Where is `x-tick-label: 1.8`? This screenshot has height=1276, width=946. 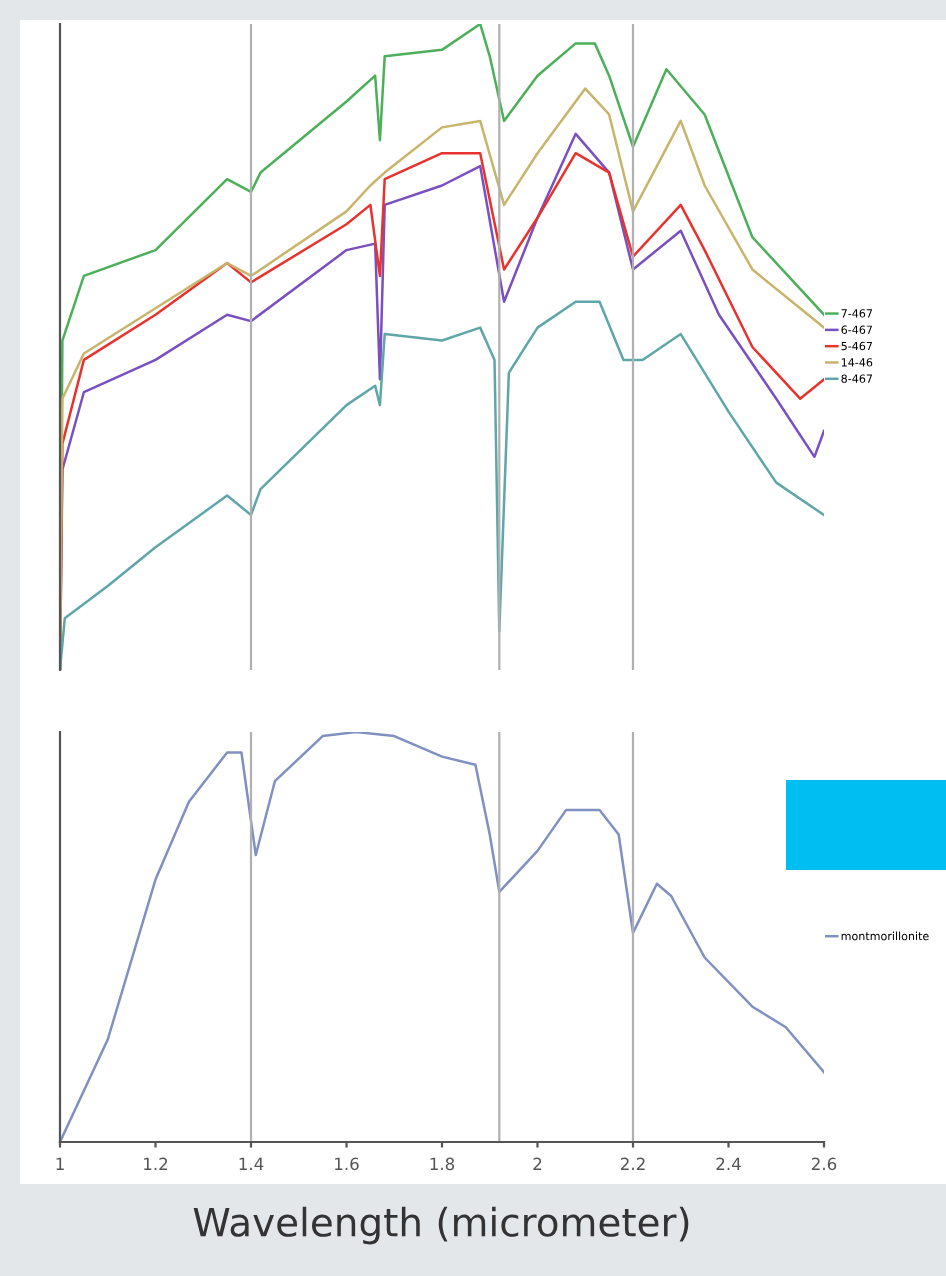
x-tick-label: 1.8 is located at coordinates (442, 1164).